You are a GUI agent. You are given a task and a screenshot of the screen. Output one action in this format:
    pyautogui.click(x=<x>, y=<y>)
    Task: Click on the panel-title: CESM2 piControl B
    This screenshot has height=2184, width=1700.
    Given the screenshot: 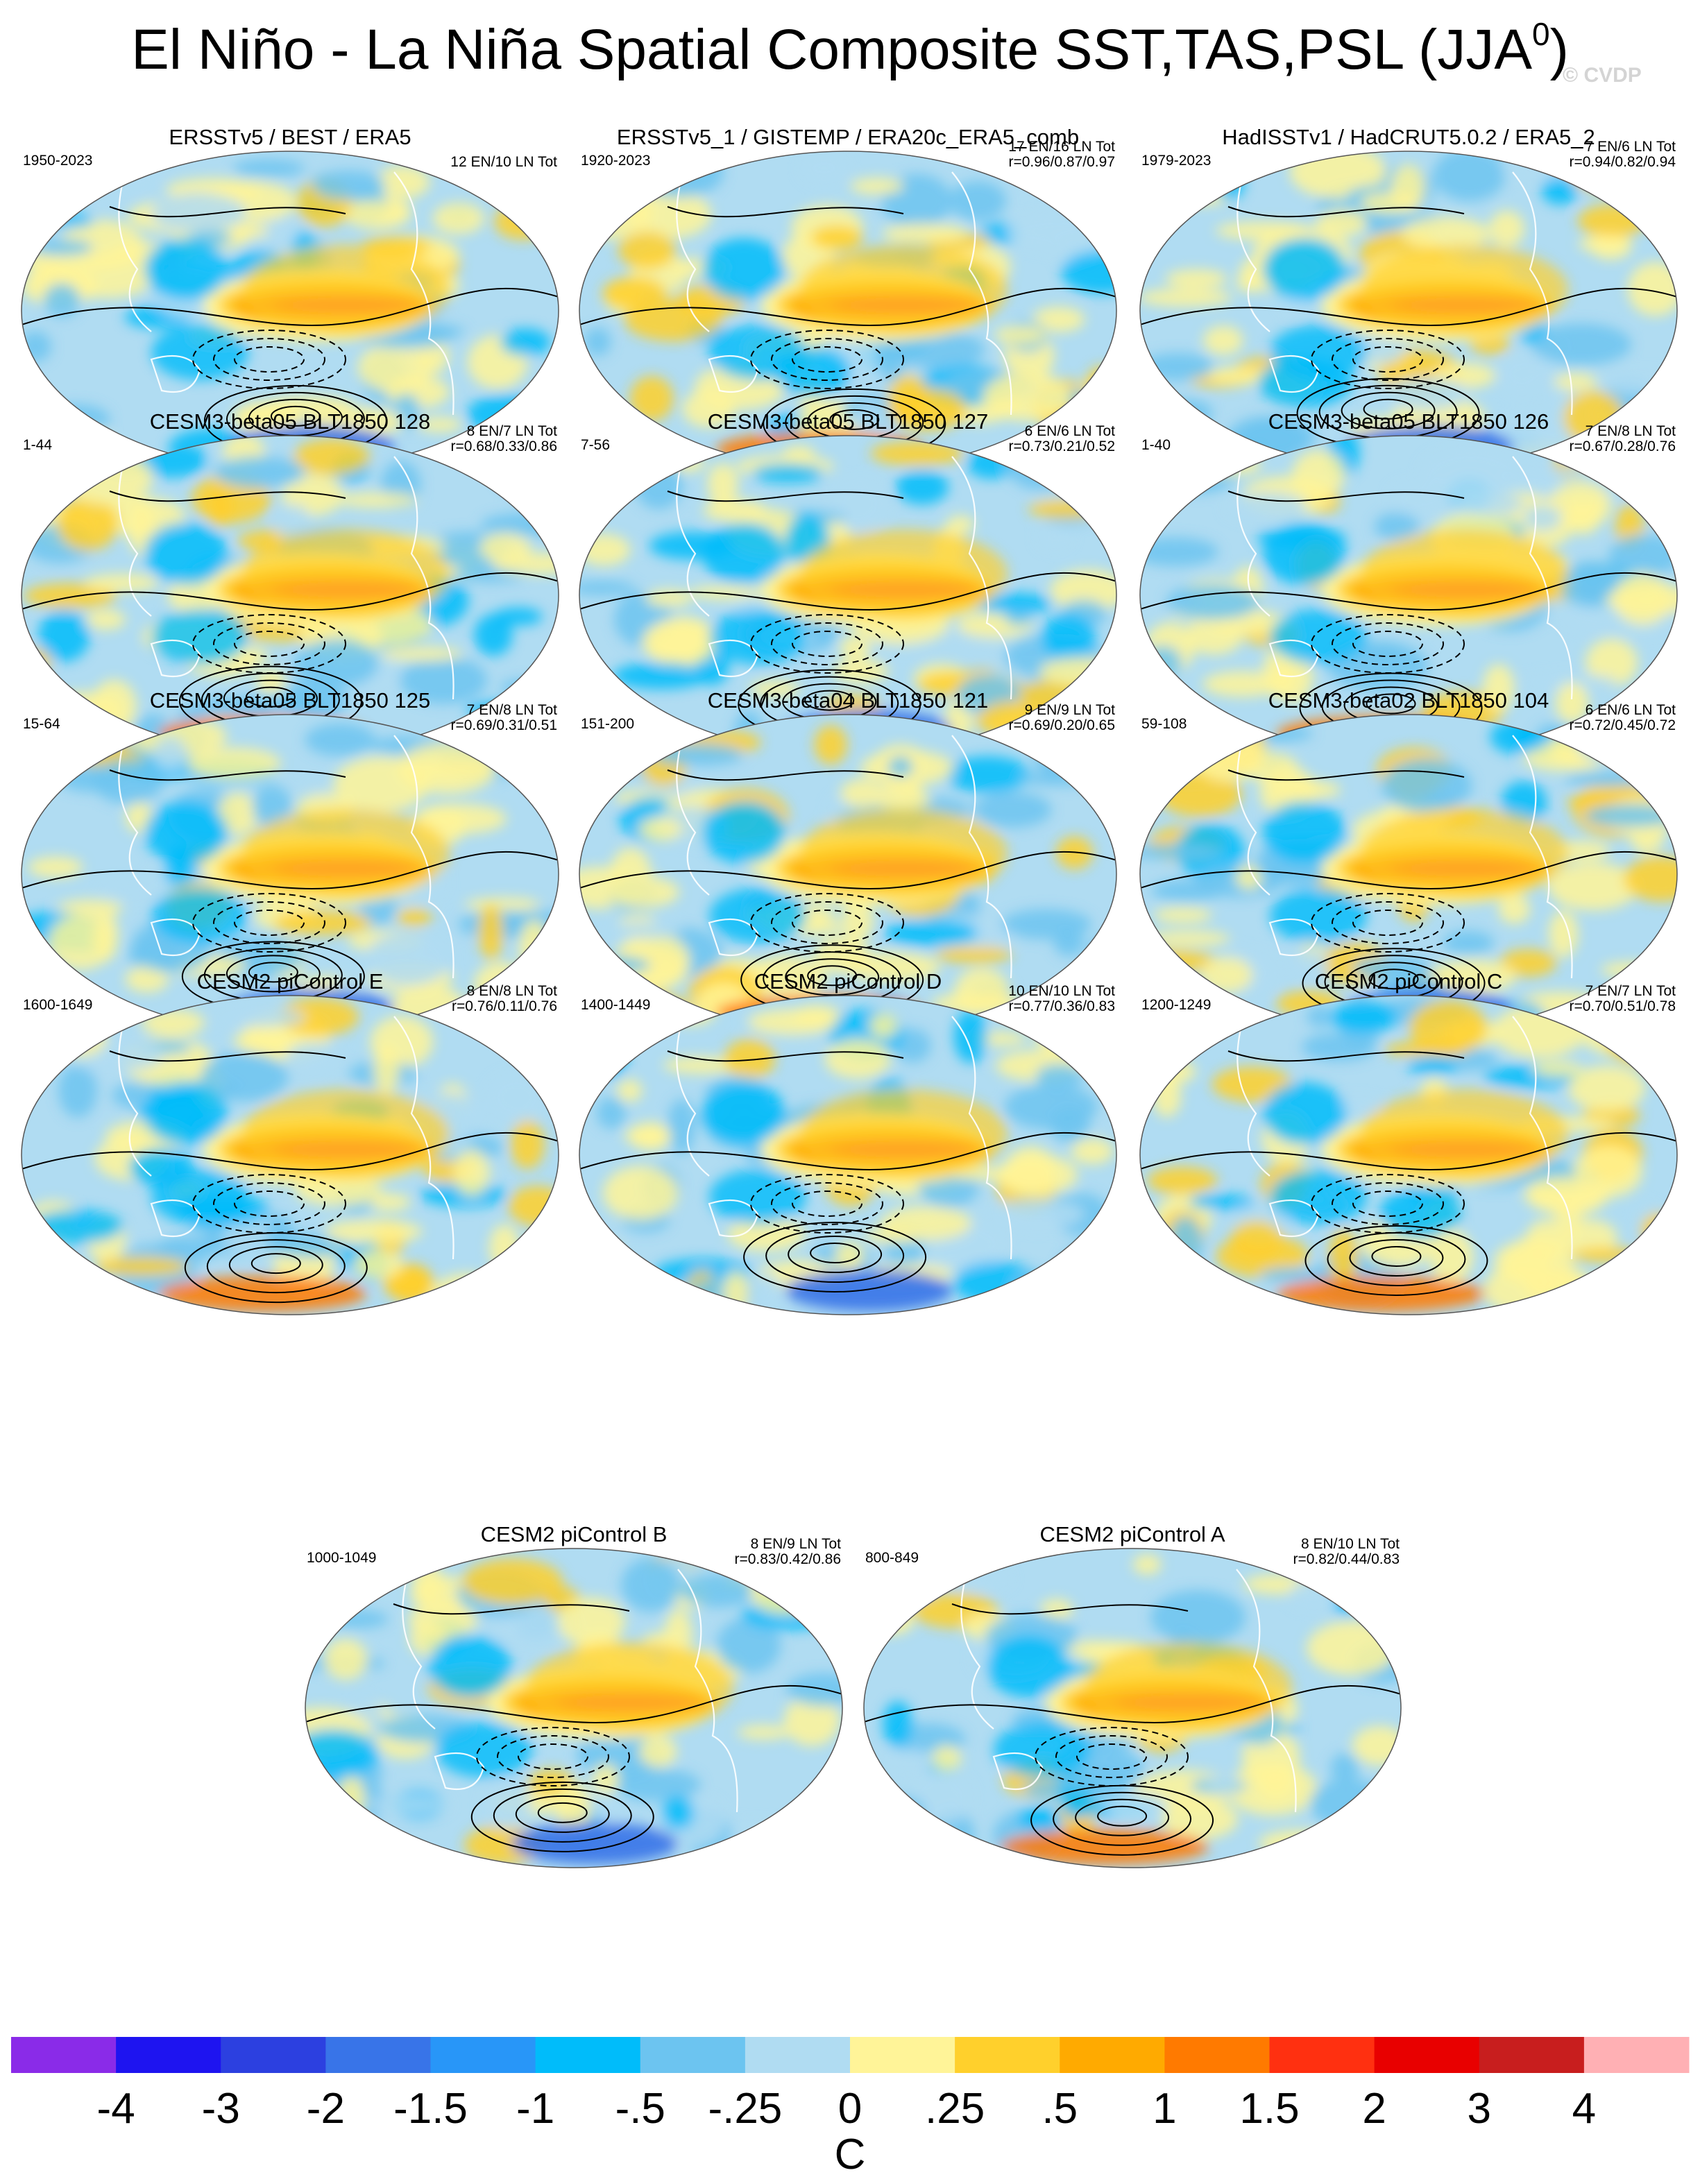 What is the action you would take?
    pyautogui.click(x=574, y=1534)
    